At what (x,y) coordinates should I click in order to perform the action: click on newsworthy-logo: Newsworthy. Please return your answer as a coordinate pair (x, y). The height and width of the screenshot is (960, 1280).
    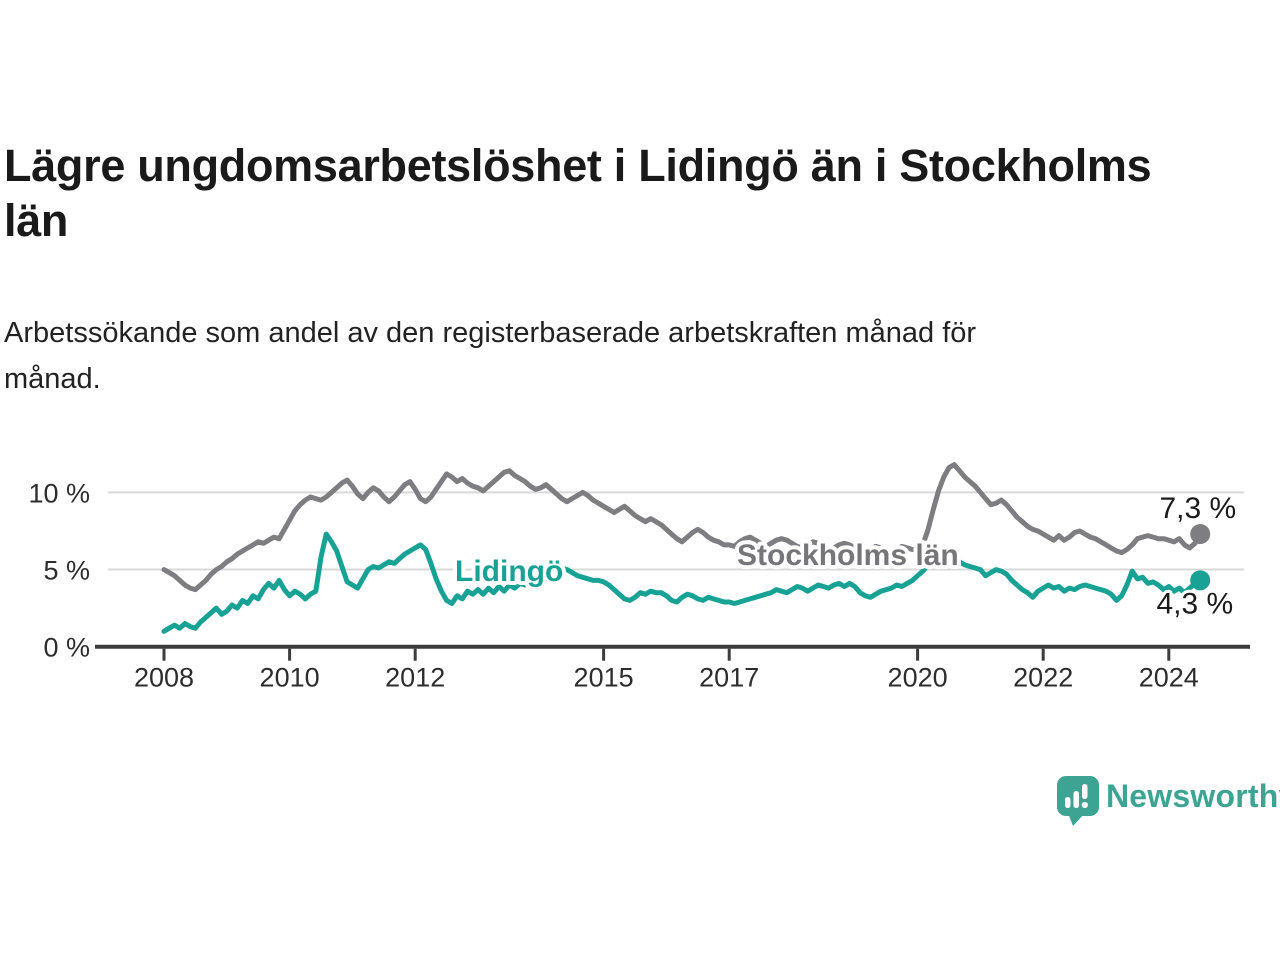
    Looking at the image, I should click on (1168, 802).